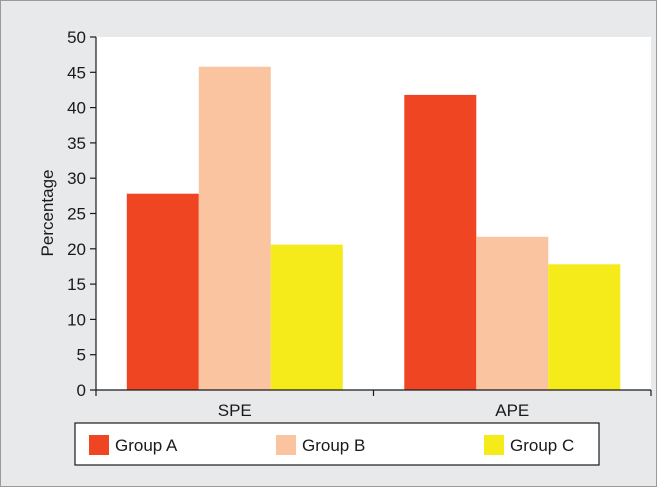 This screenshot has height=487, width=657. What do you see at coordinates (76, 37) in the screenshot?
I see `y-tick-label: 50` at bounding box center [76, 37].